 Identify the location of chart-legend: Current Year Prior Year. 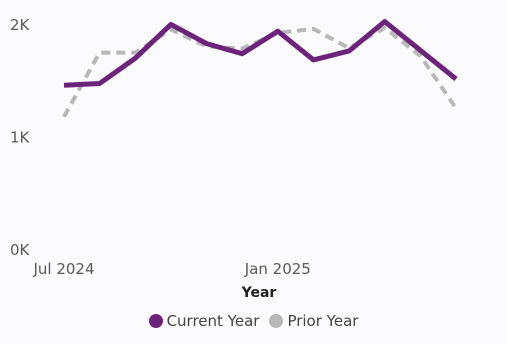
(253, 321).